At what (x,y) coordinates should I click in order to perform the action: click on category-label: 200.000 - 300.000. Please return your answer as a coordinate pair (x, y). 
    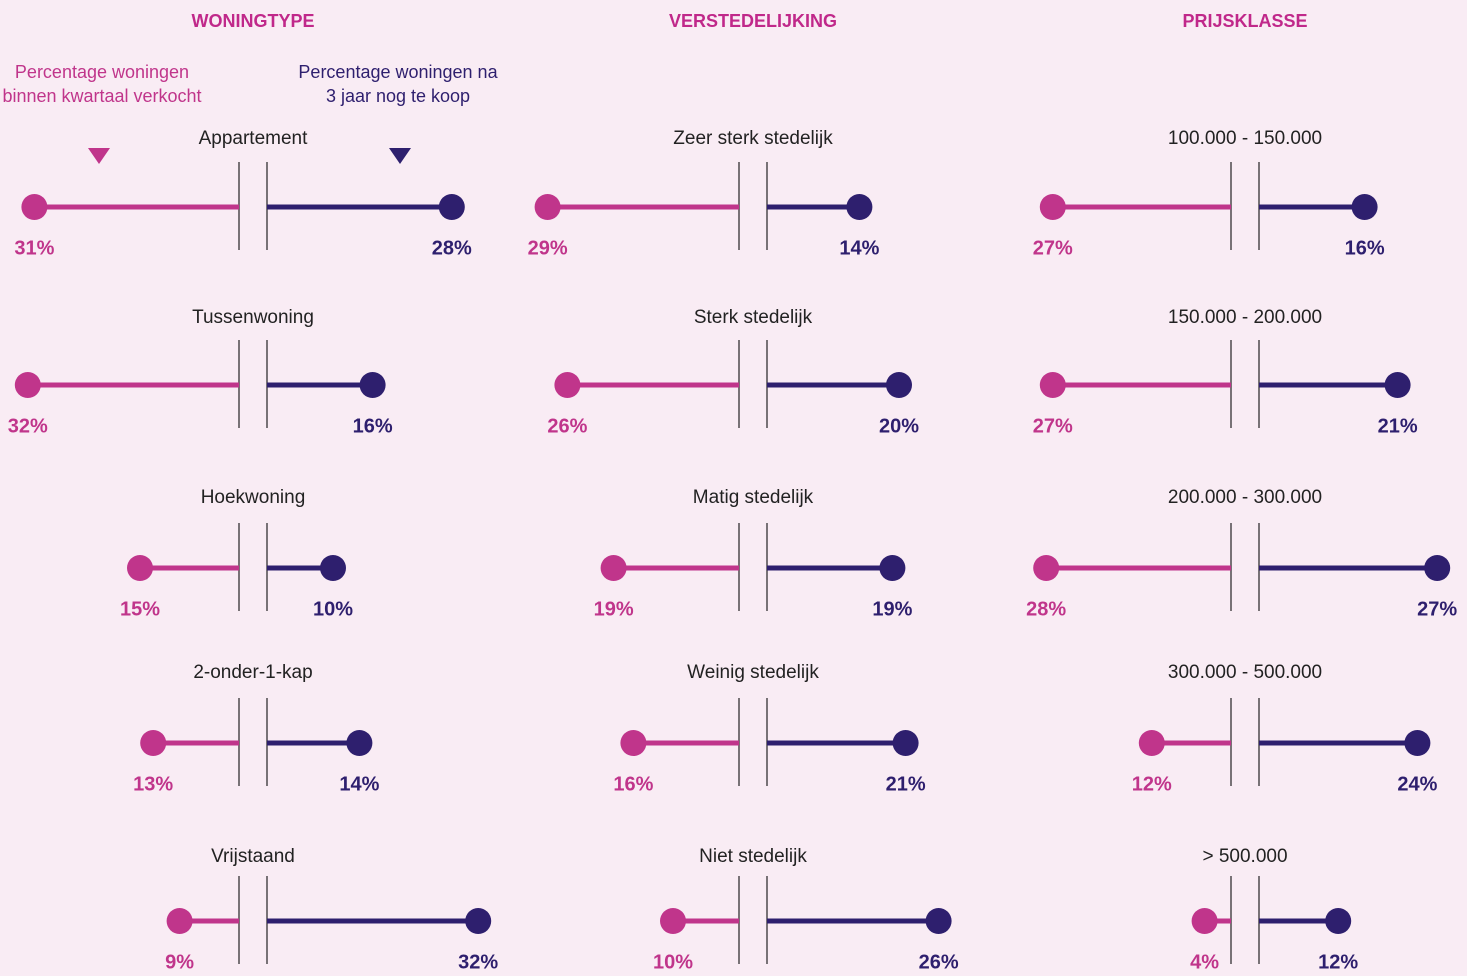
    Looking at the image, I should click on (1245, 497).